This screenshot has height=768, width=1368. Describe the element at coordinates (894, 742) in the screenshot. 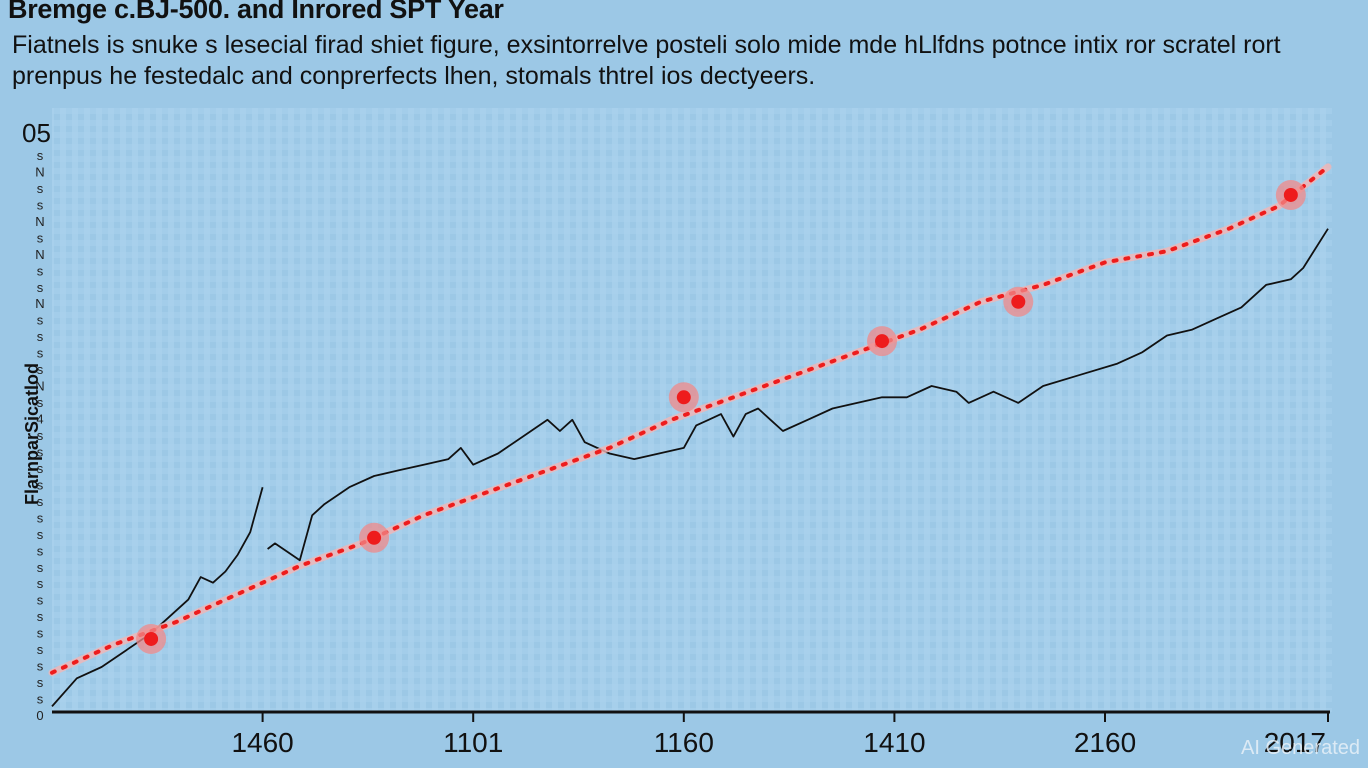

I see `x-tick-label: 1410` at that location.